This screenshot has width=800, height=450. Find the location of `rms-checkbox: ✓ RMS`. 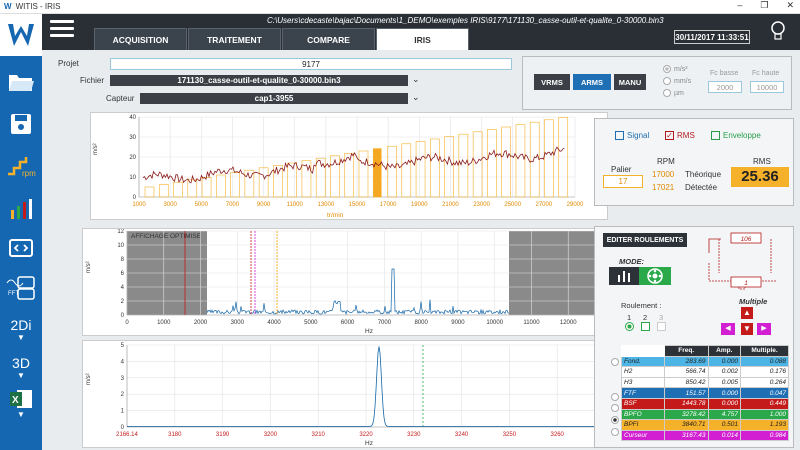

rms-checkbox: ✓ RMS is located at coordinates (680, 135).